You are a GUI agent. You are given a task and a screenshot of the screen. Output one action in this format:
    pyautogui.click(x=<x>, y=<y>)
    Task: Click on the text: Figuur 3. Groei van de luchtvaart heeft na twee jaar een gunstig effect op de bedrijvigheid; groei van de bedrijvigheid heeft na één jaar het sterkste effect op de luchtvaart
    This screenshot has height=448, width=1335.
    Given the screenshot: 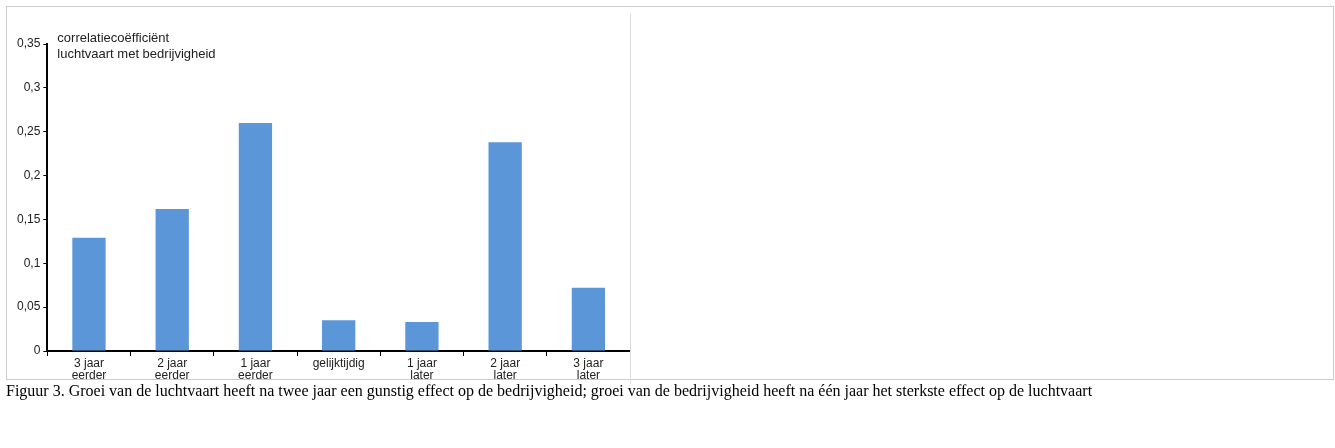 What is the action you would take?
    pyautogui.click(x=550, y=391)
    